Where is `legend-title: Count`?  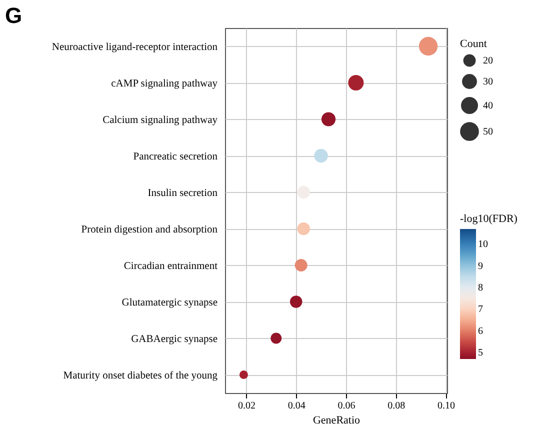
legend-title: Count is located at coordinates (473, 44).